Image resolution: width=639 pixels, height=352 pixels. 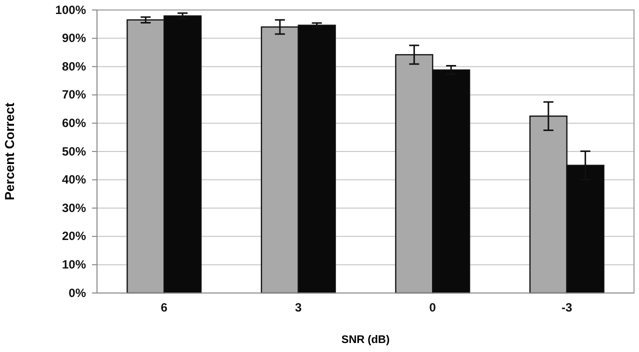 What do you see at coordinates (74, 95) in the screenshot?
I see `y-tick-label: 70%` at bounding box center [74, 95].